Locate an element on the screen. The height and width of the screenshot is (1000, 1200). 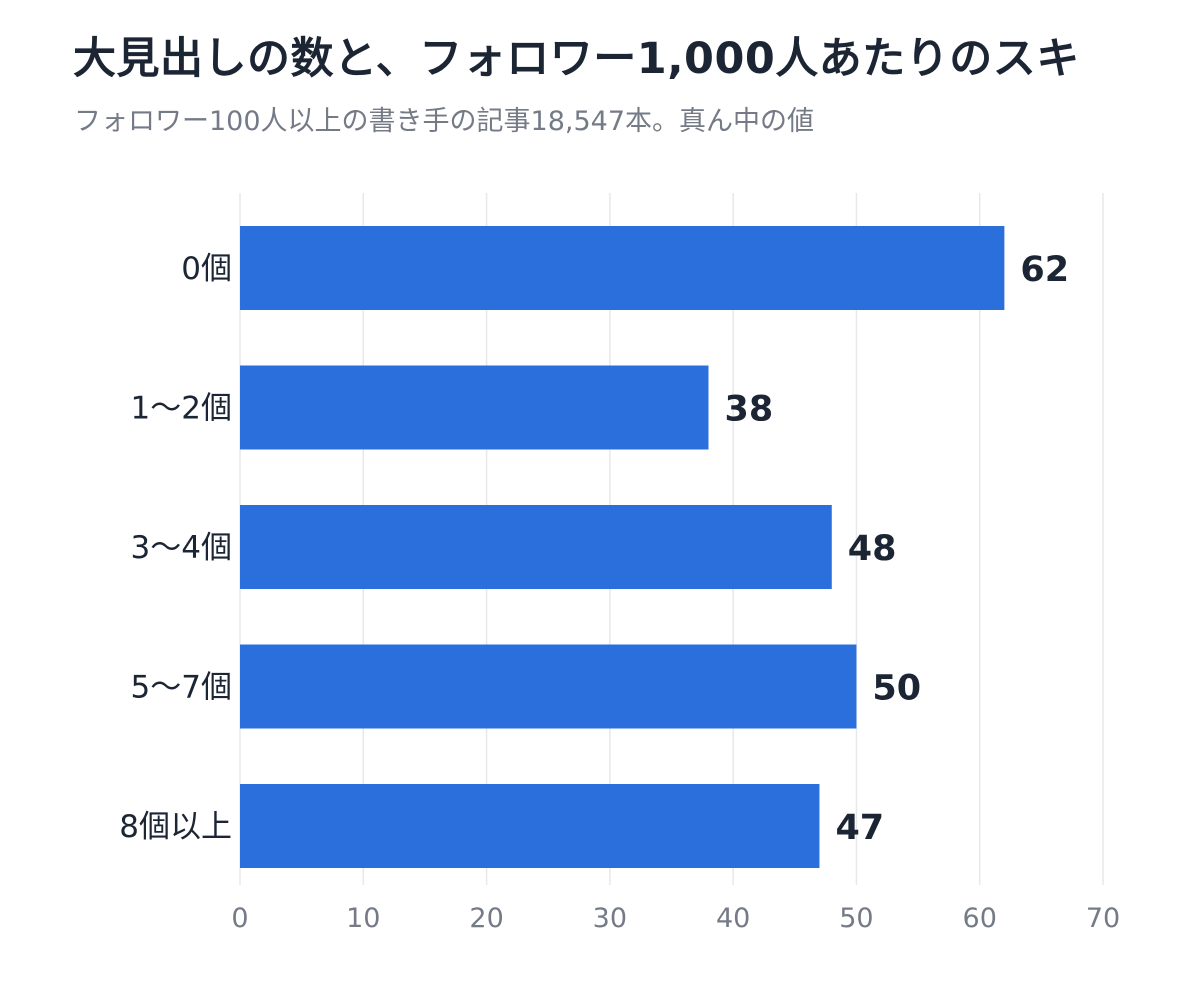
value-label-3: 50 is located at coordinates (896, 689).